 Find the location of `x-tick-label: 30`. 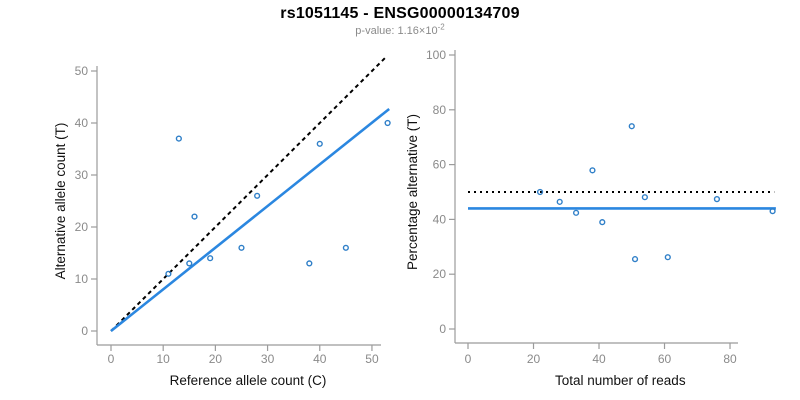

x-tick-label: 30 is located at coordinates (268, 359).